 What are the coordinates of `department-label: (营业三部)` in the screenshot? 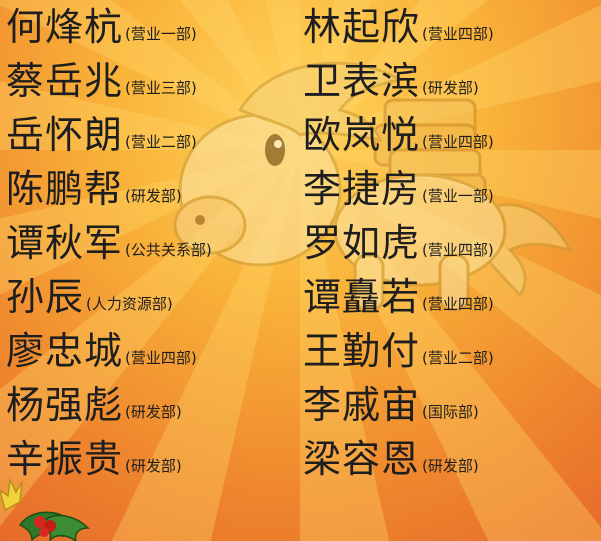 It's located at (161, 88).